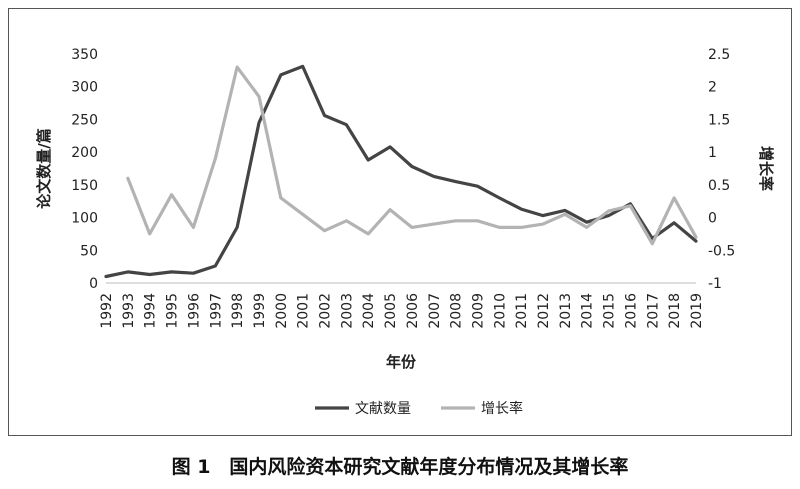  Describe the element at coordinates (721, 251) in the screenshot. I see `y-right-tick-label: -0.5` at that location.